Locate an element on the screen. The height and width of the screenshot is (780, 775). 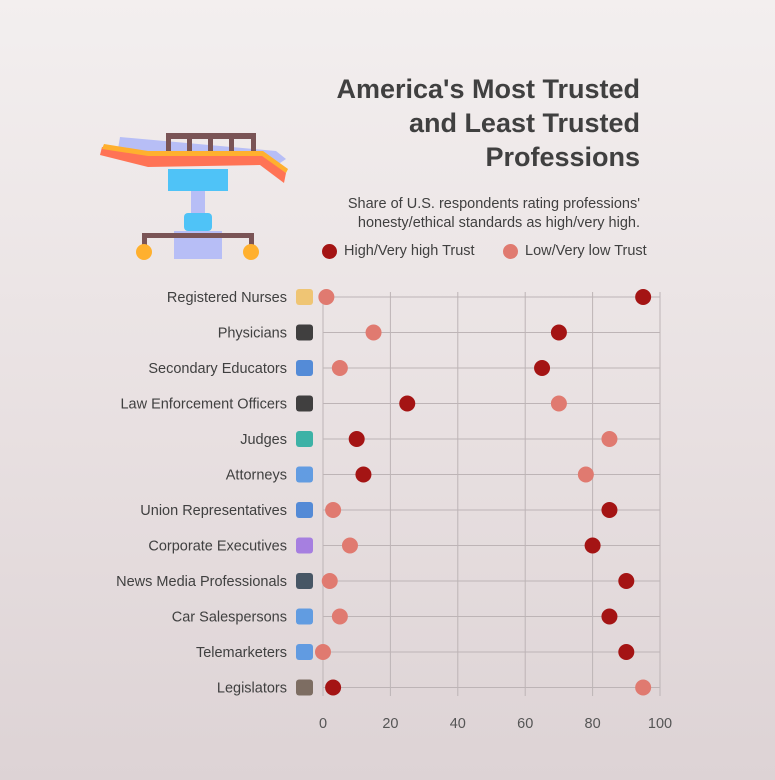
category-label: Judges is located at coordinates (263, 440).